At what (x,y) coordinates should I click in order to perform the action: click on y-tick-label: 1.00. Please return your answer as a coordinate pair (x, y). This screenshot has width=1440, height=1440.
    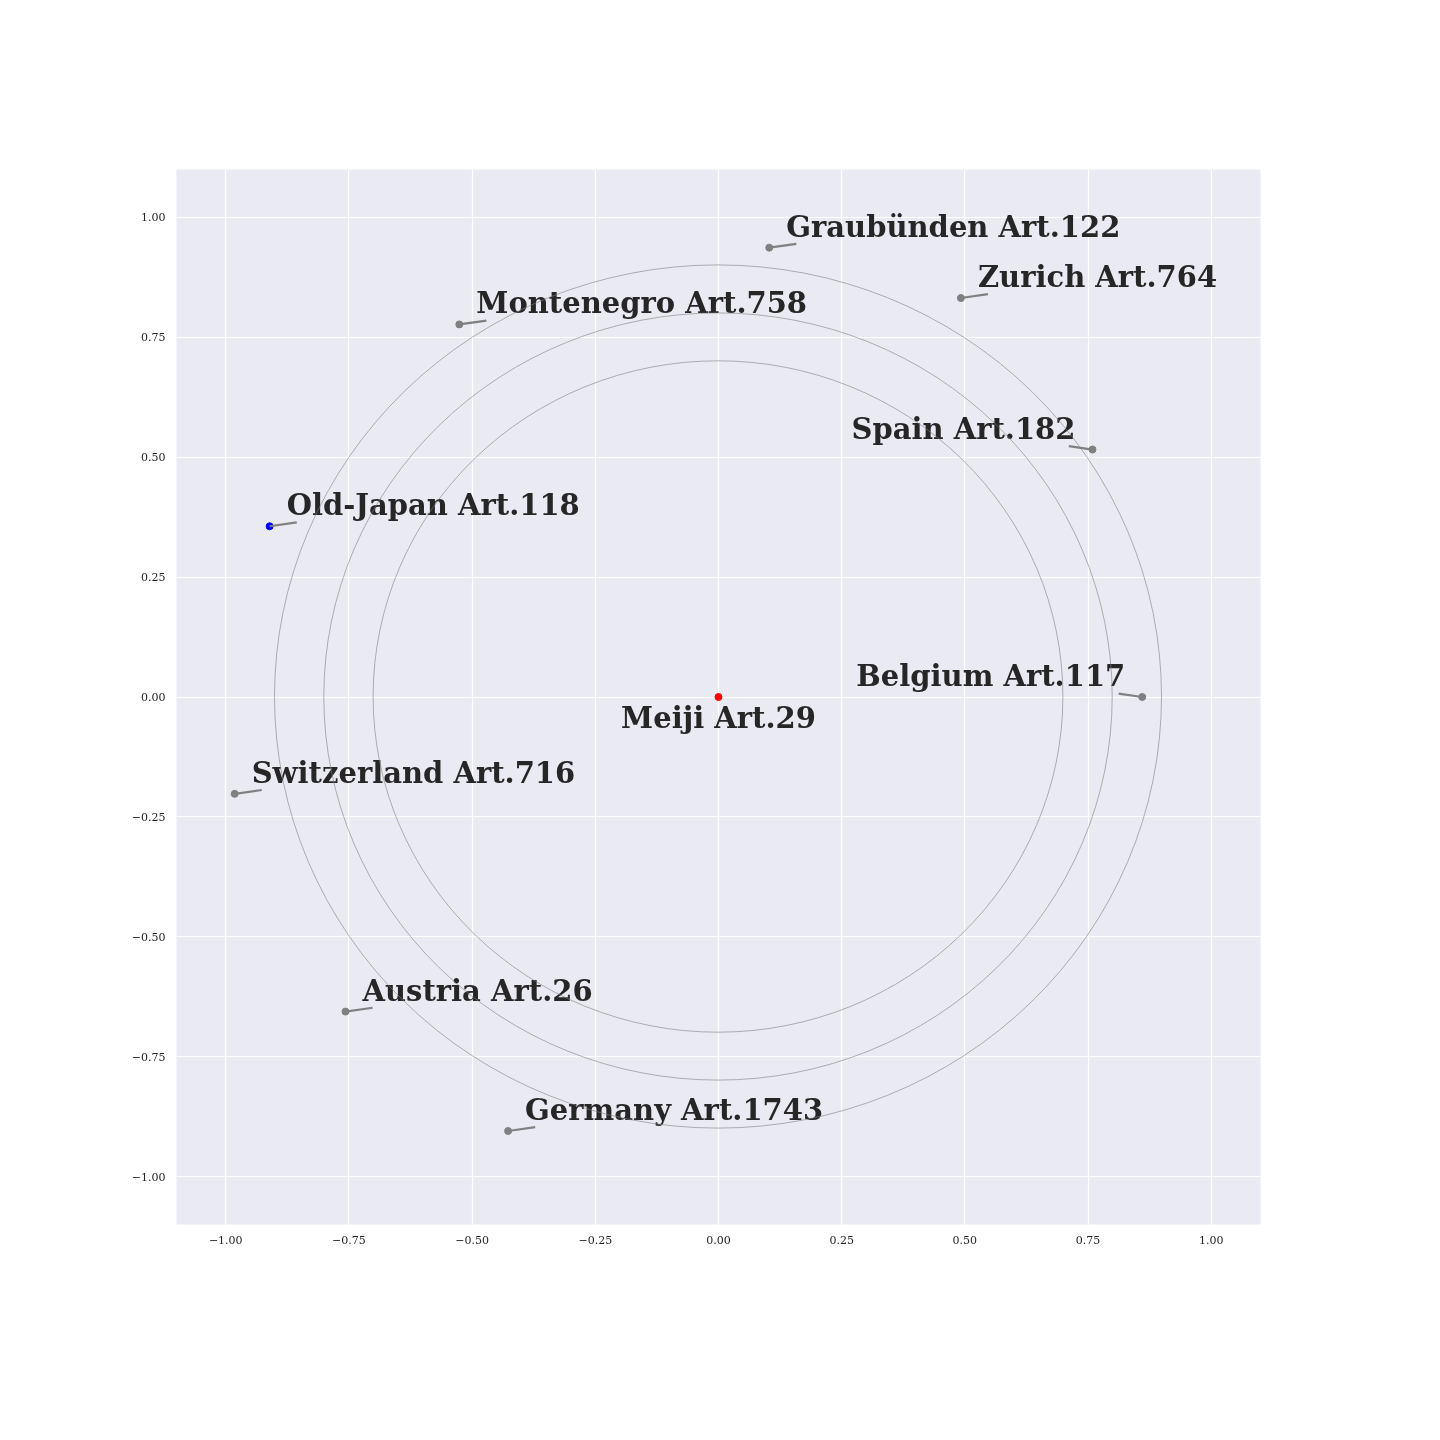
    Looking at the image, I should click on (153, 218).